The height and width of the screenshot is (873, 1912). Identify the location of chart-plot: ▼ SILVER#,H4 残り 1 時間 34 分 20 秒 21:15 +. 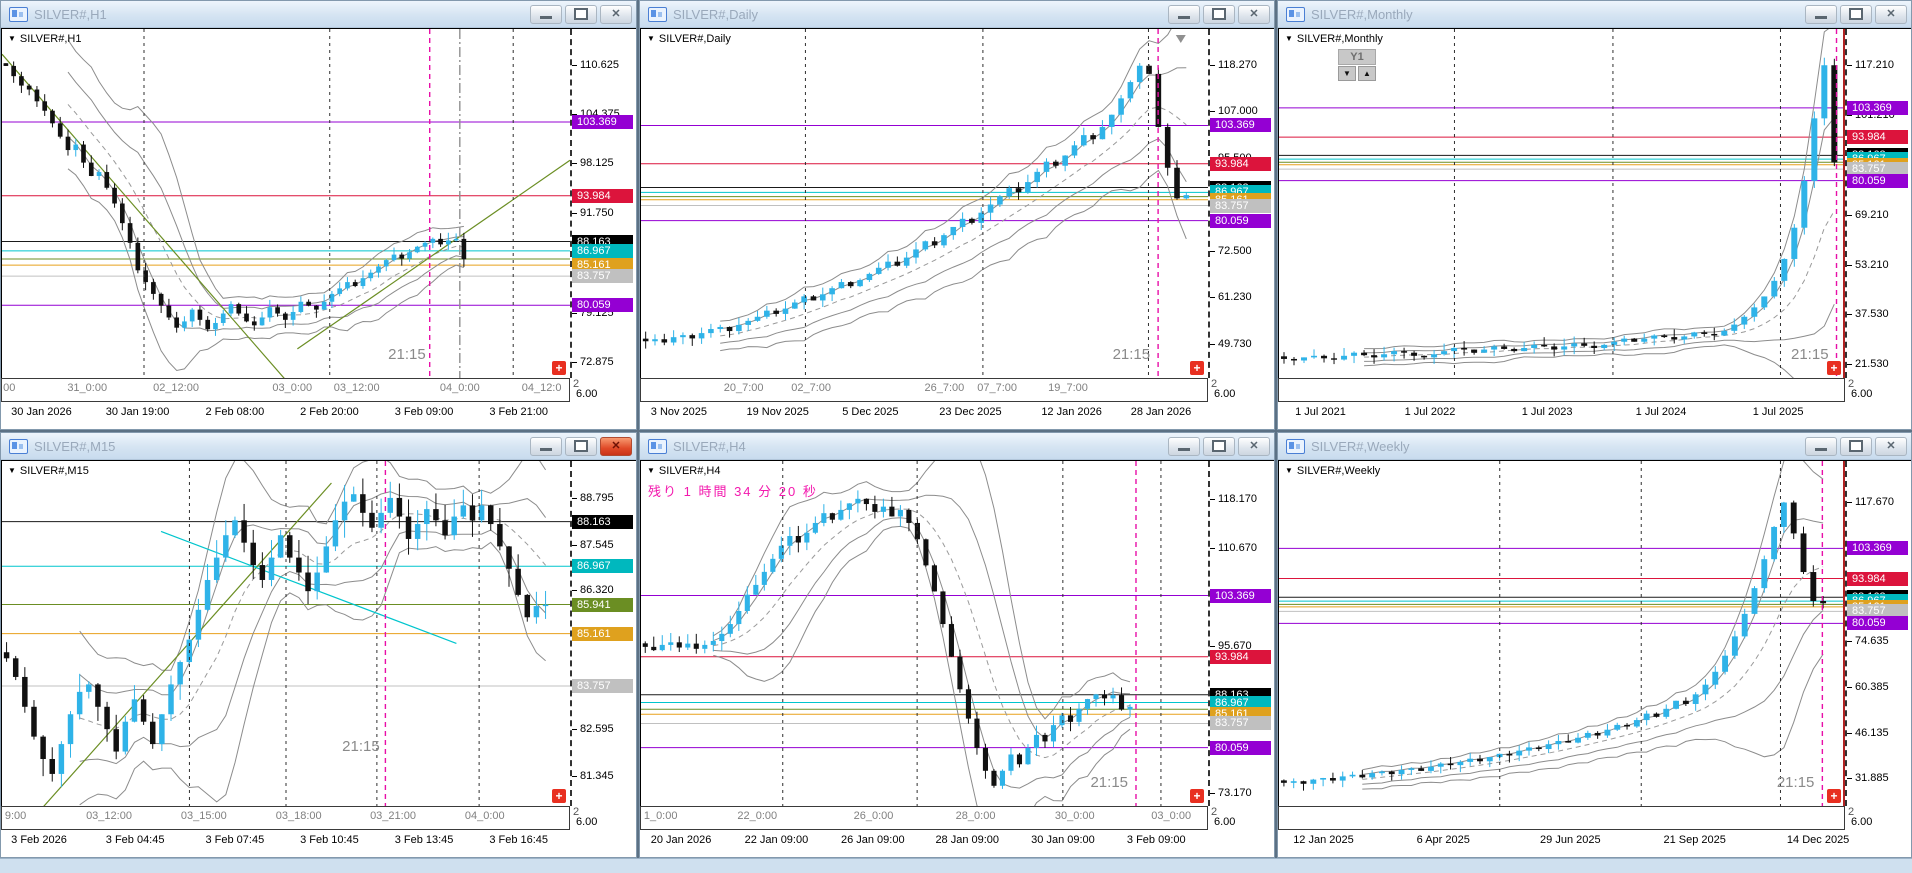
(925, 633).